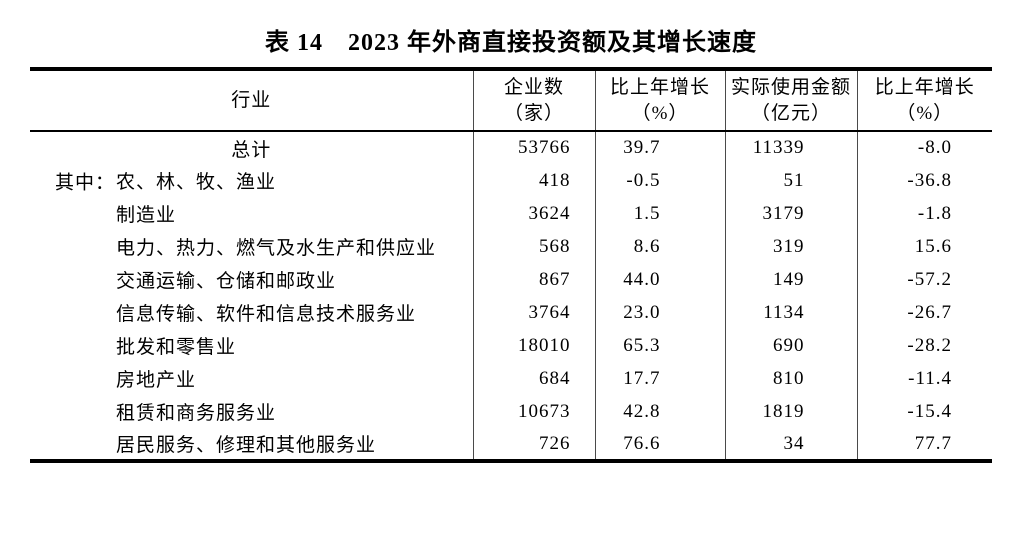 Image resolution: width=1024 pixels, height=537 pixels. Describe the element at coordinates (790, 246) in the screenshot. I see `amount-cell: 319` at that location.